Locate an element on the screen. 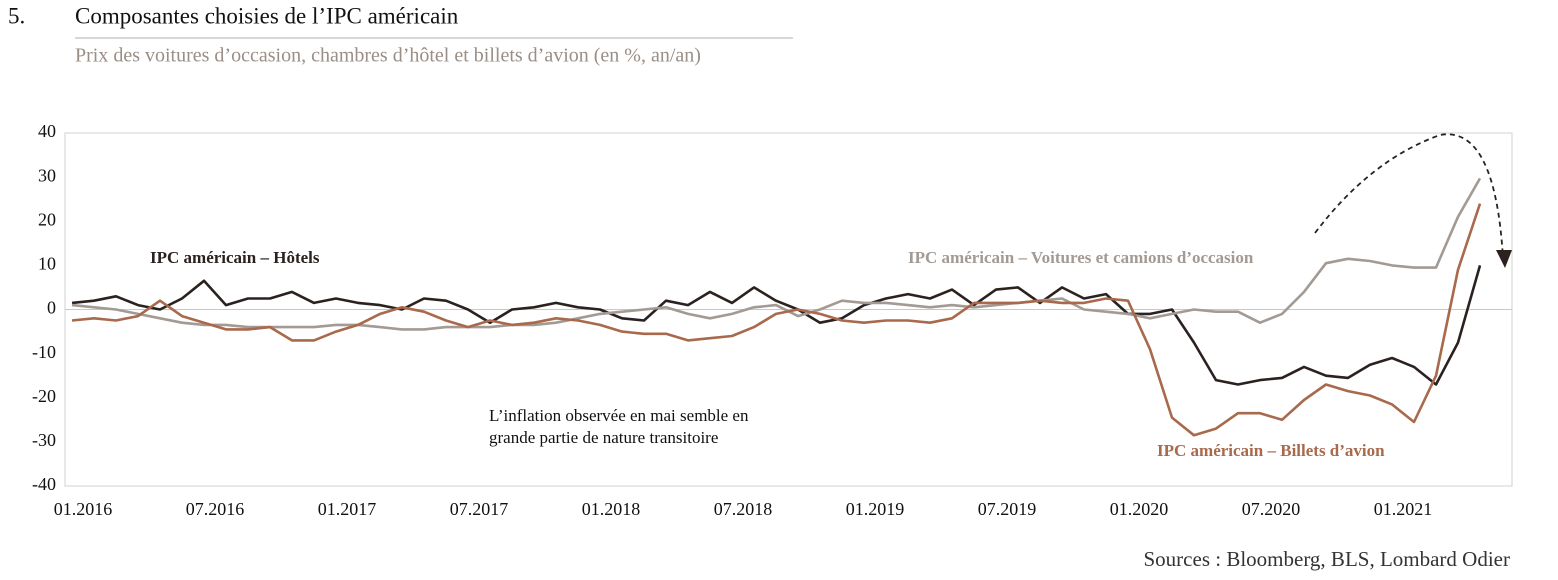 This screenshot has width=1558, height=580. y-tick-label: -10 is located at coordinates (44, 352).